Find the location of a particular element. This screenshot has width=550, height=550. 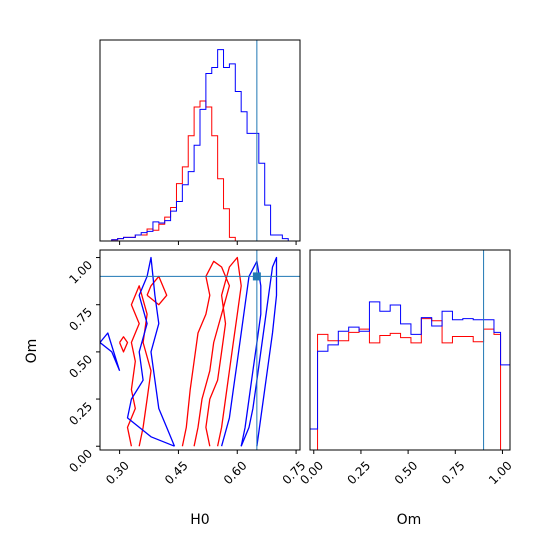

truth-marker is located at coordinates (256, 276).